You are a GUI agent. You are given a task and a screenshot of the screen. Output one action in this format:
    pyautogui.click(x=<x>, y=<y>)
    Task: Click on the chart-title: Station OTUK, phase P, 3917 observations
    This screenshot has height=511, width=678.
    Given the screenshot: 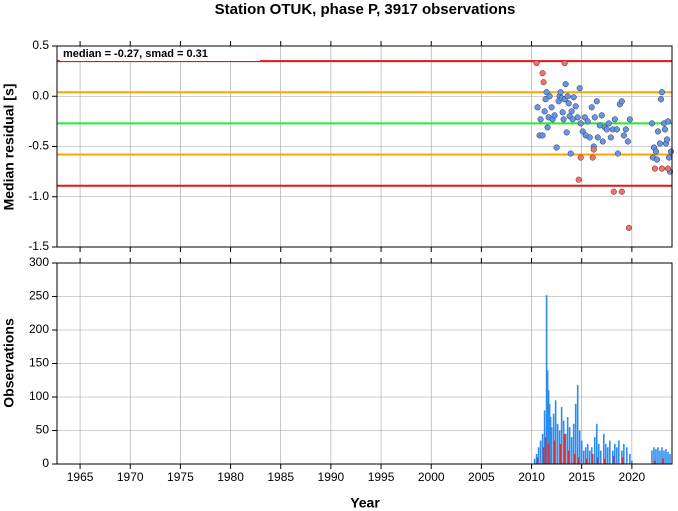 What is the action you would take?
    pyautogui.click(x=365, y=9)
    